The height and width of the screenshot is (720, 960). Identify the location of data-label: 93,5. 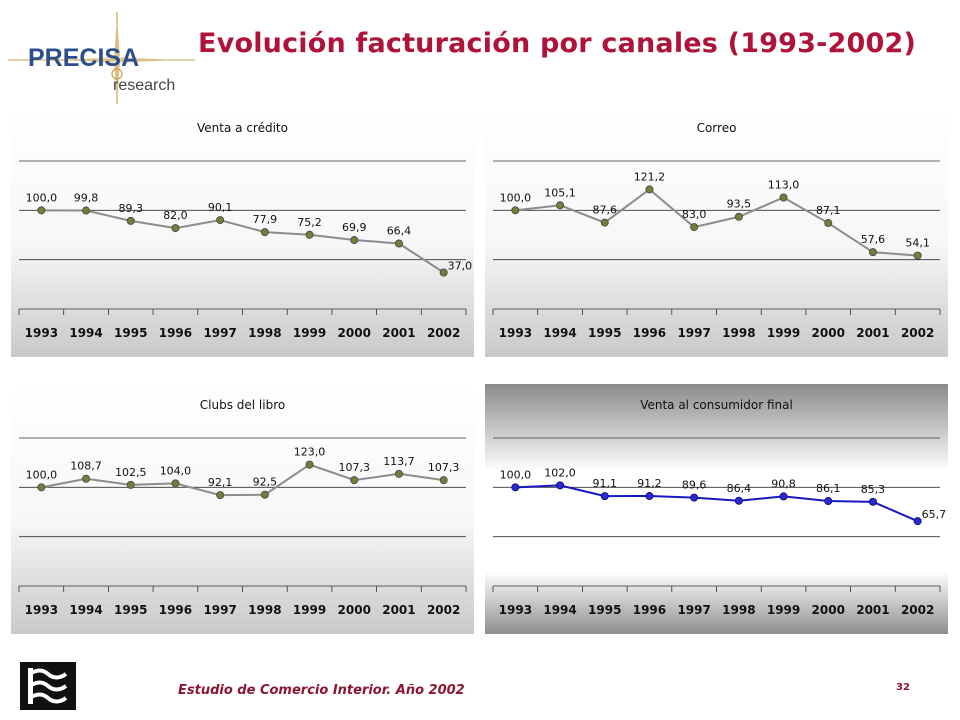
(739, 204).